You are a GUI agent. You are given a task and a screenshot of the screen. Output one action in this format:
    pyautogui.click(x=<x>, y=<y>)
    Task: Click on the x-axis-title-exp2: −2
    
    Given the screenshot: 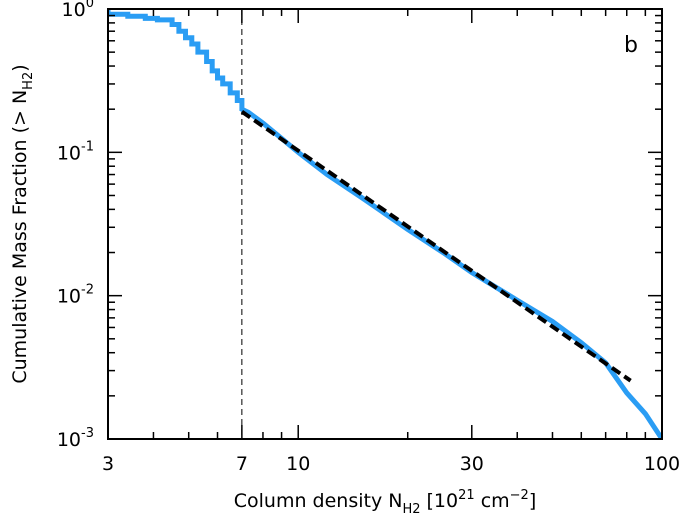 What is the action you would take?
    pyautogui.click(x=519, y=495)
    